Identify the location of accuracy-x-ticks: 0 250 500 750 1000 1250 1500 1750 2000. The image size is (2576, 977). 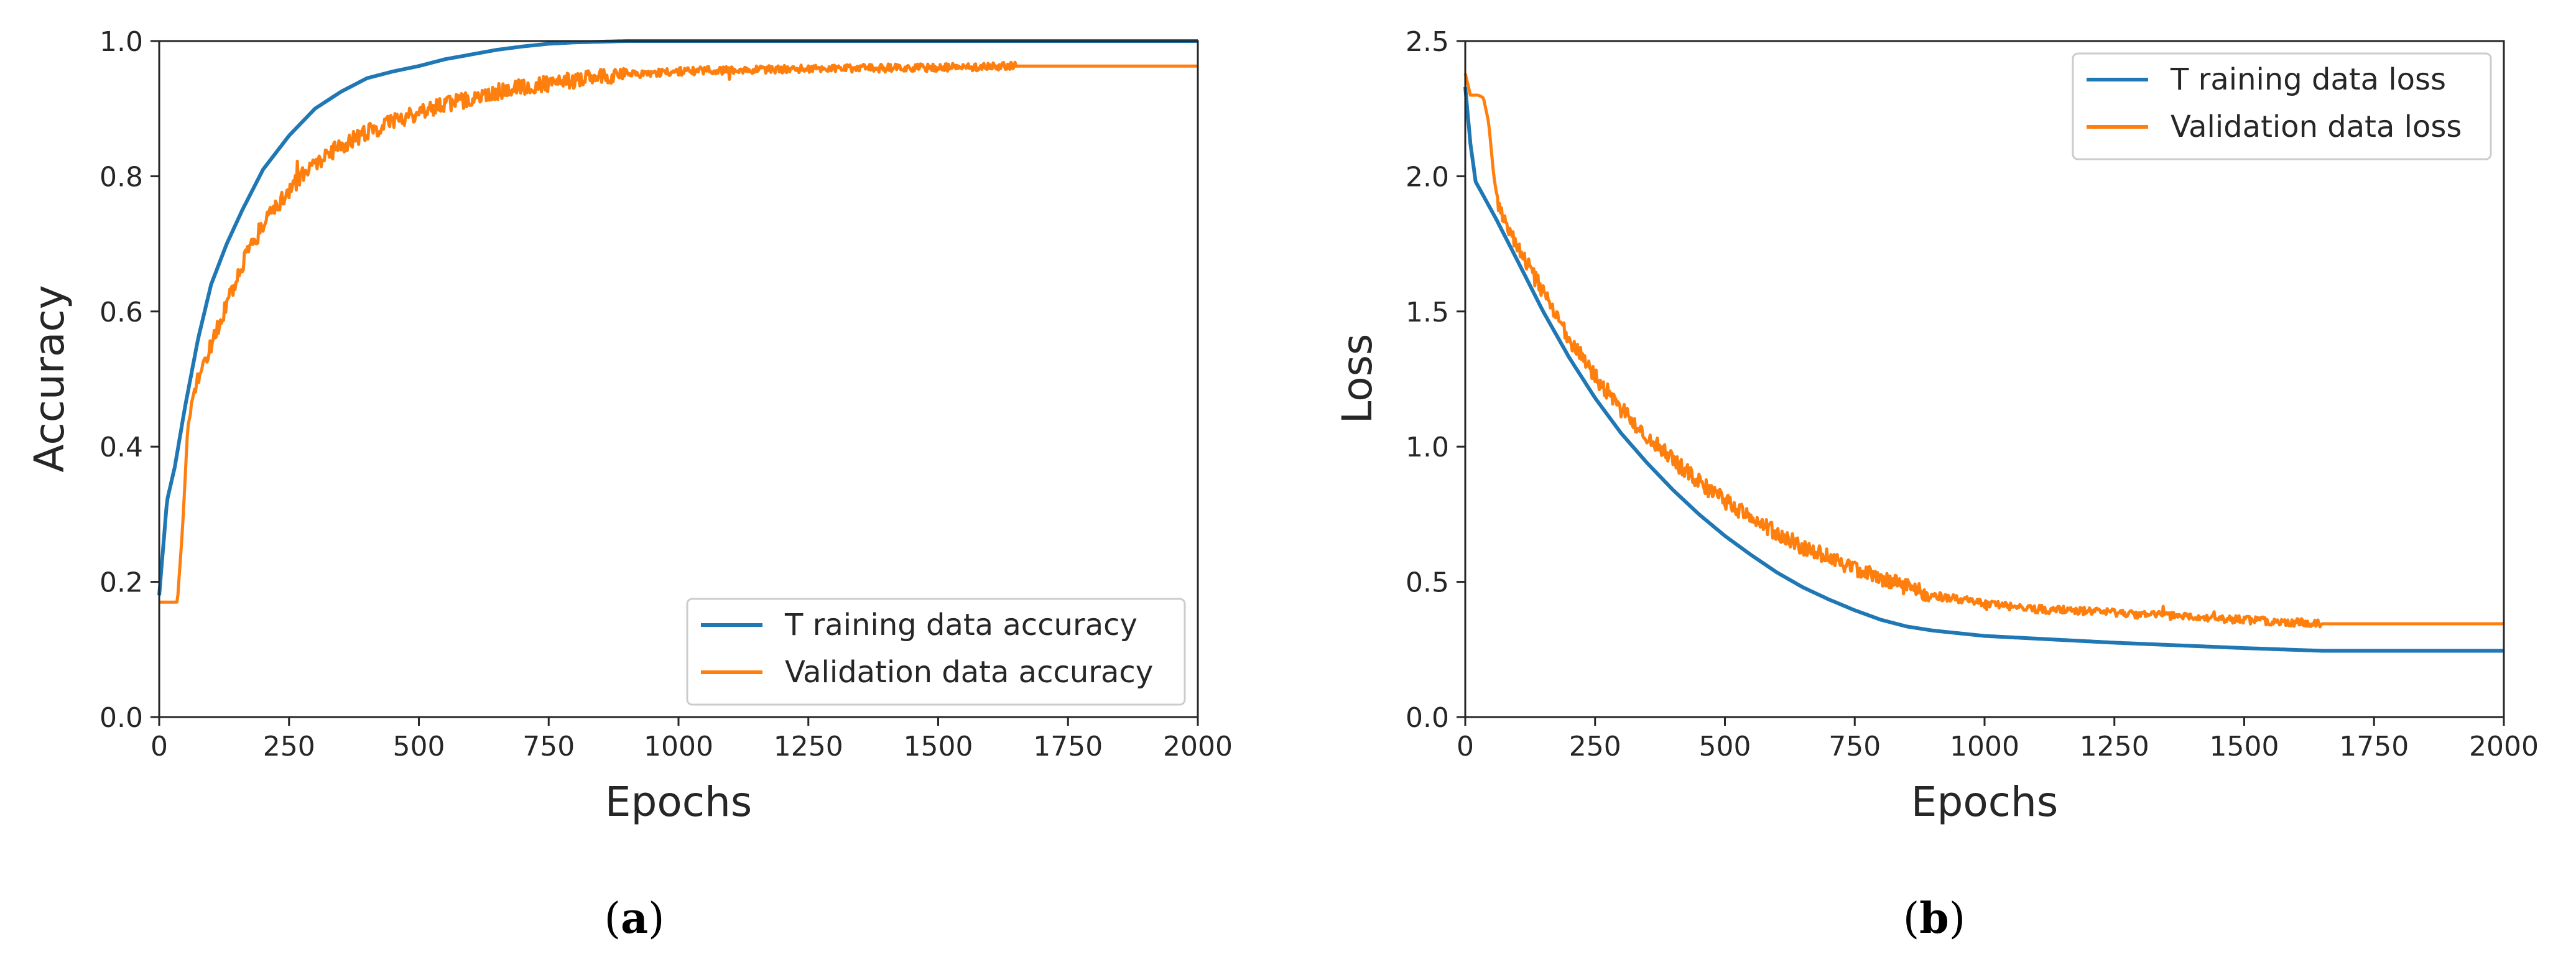
(692, 739).